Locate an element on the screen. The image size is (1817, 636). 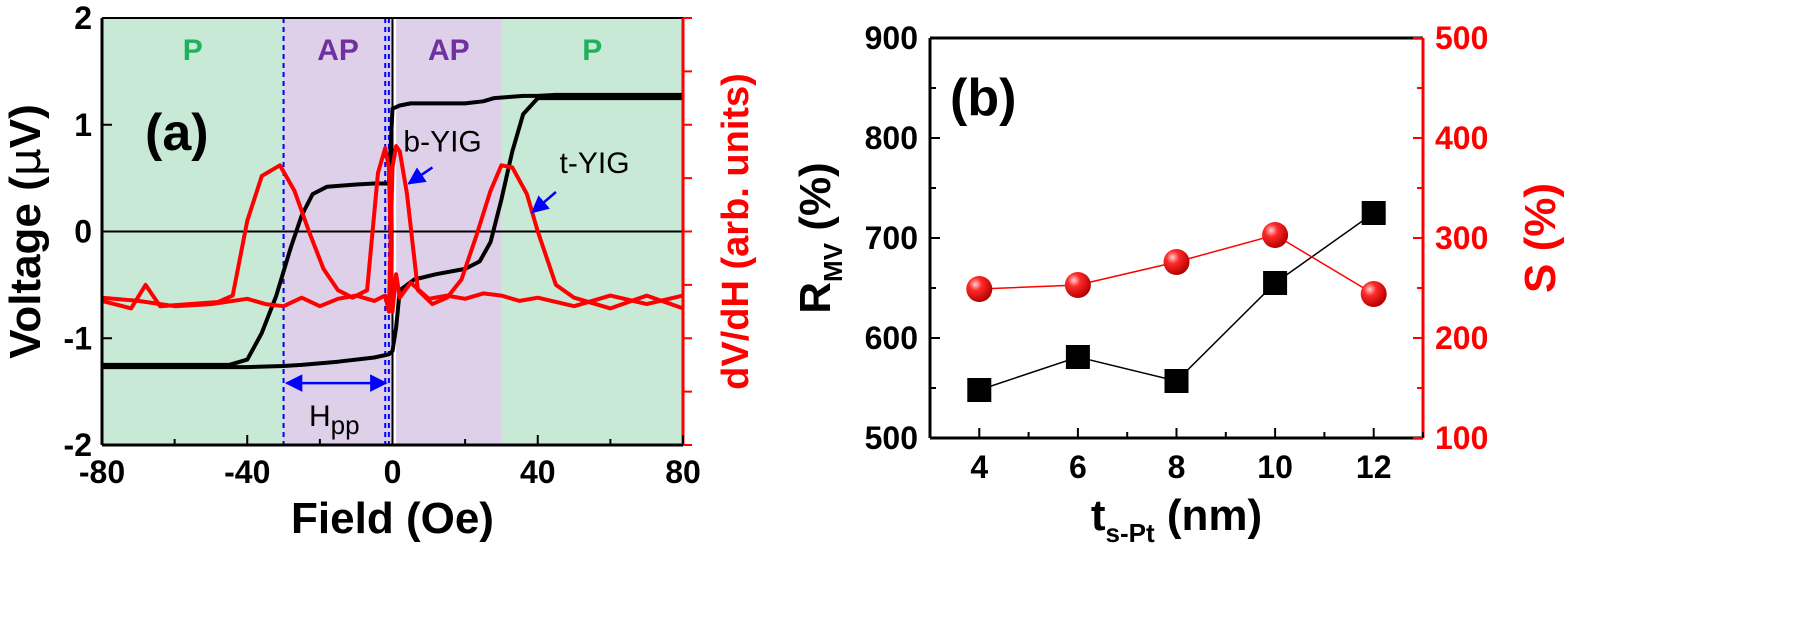
panel-b-series is located at coordinates (1176, 301).